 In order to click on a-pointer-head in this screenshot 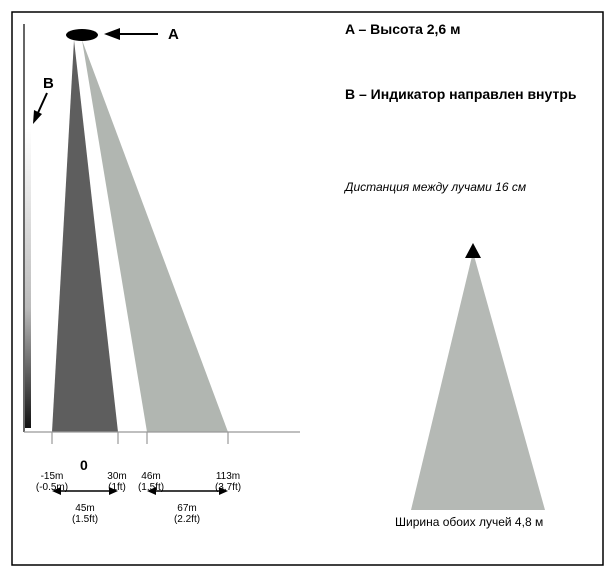, I will do `click(112, 34)`.